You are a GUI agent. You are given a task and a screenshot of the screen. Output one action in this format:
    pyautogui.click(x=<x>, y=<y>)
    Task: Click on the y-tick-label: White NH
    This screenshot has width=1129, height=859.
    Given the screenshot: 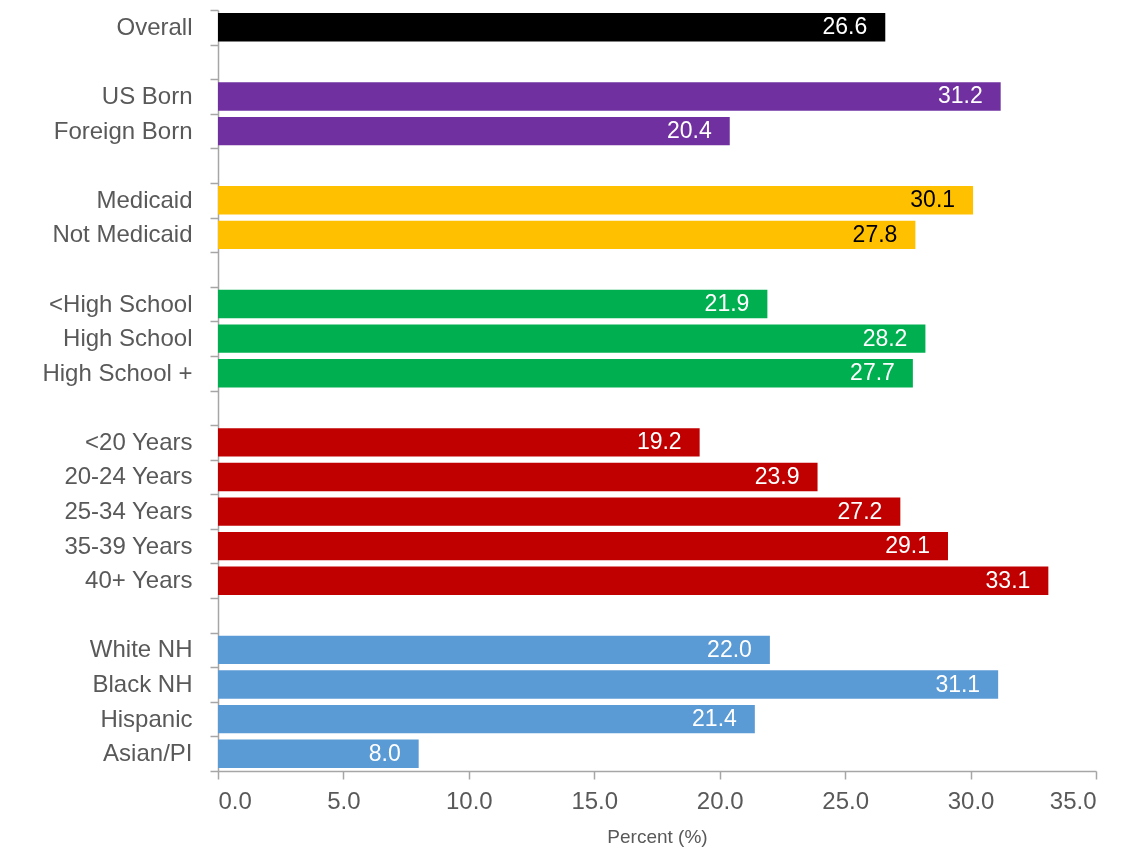 What is the action you would take?
    pyautogui.click(x=141, y=649)
    